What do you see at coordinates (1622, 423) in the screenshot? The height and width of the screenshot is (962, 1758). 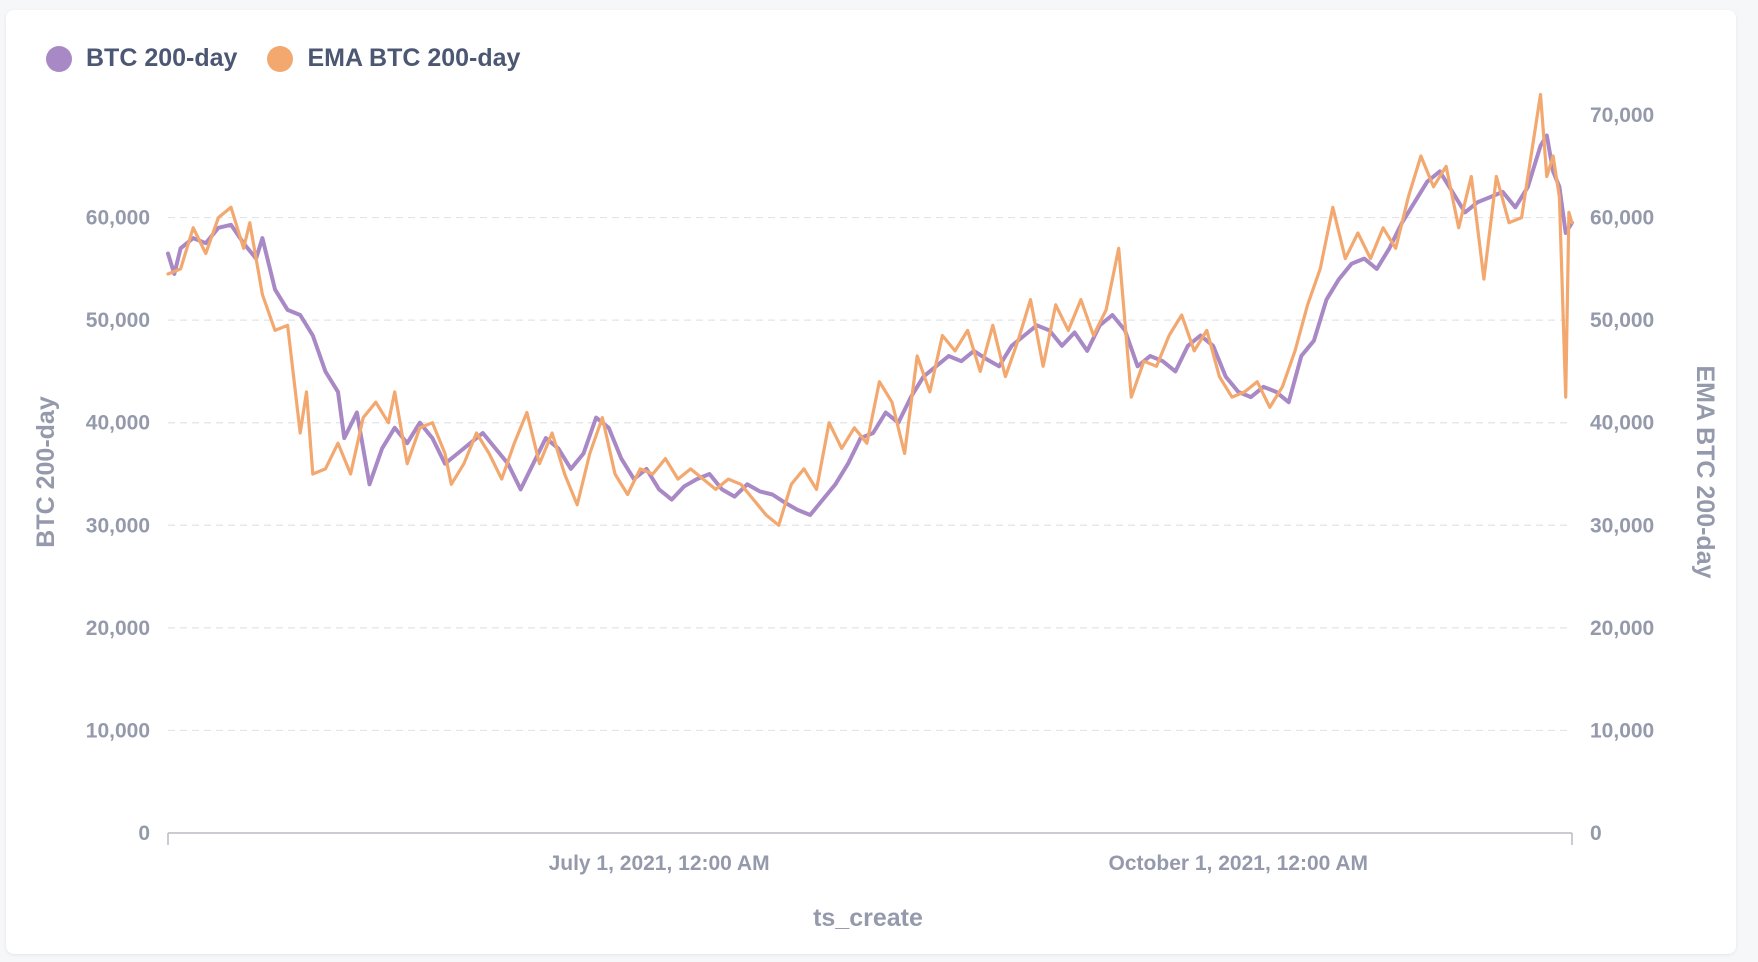 I see `y-right-tick-label: 40,000` at bounding box center [1622, 423].